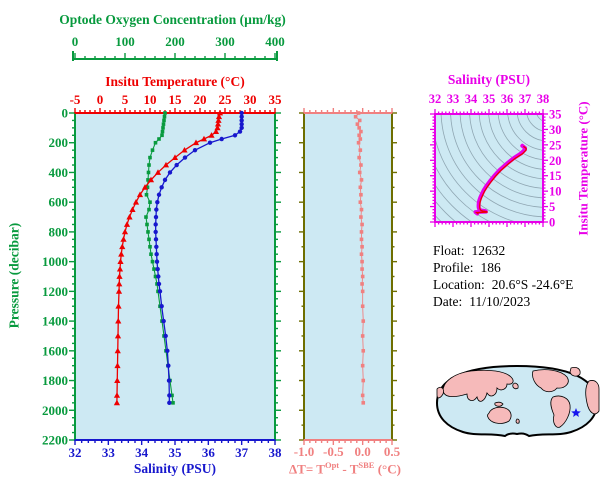 This screenshot has width=609, height=497. I want to click on delta-plot-frame, so click(348, 276).